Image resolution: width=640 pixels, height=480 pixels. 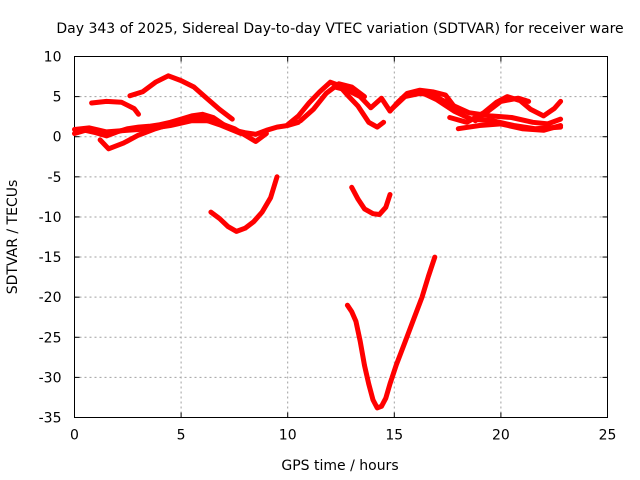 What do you see at coordinates (53, 58) in the screenshot?
I see `y-tick-label: 10` at bounding box center [53, 58].